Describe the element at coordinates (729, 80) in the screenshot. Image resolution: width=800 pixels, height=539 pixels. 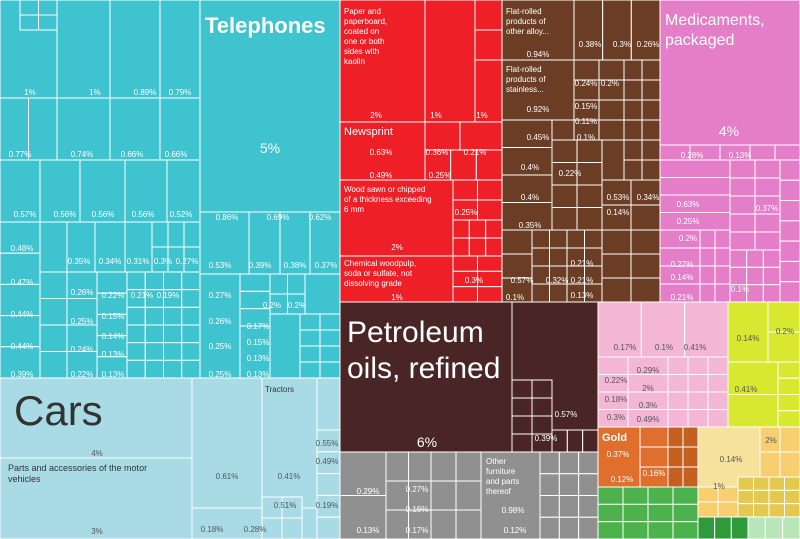
I see `tile-medicaments` at that location.